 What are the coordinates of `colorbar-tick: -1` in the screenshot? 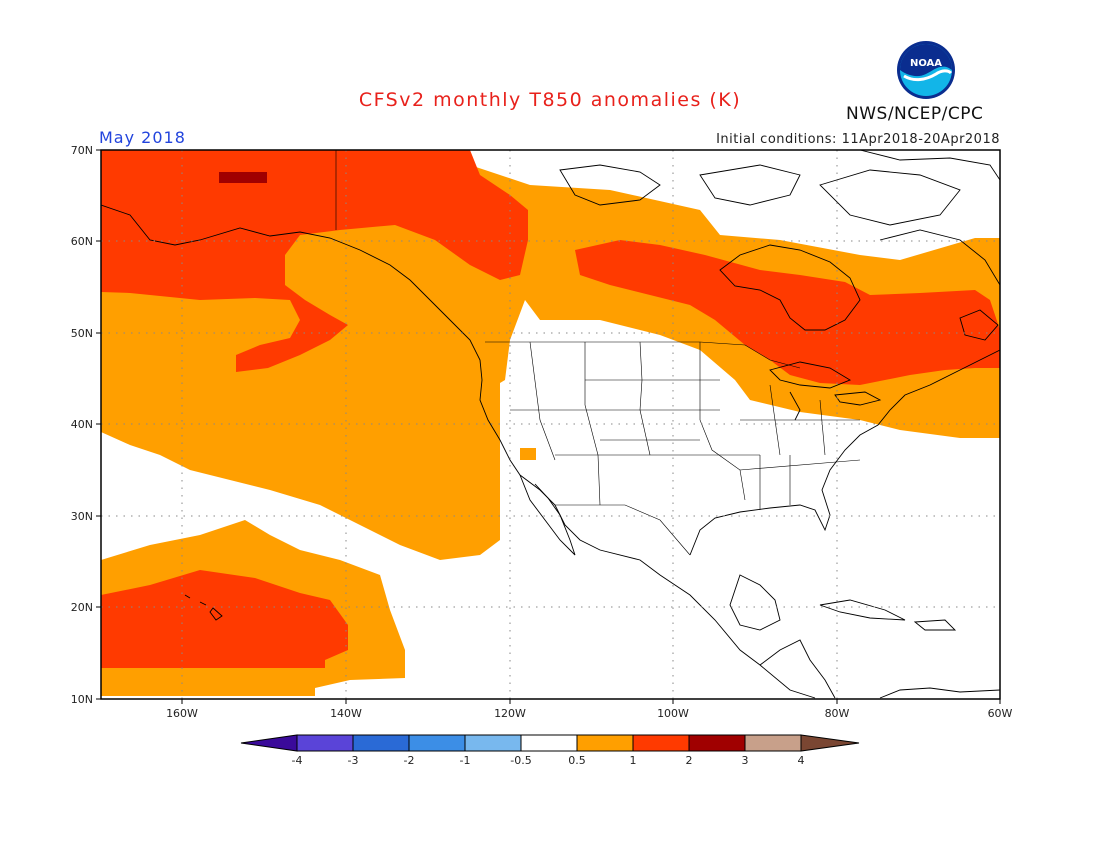 It's located at (465, 760).